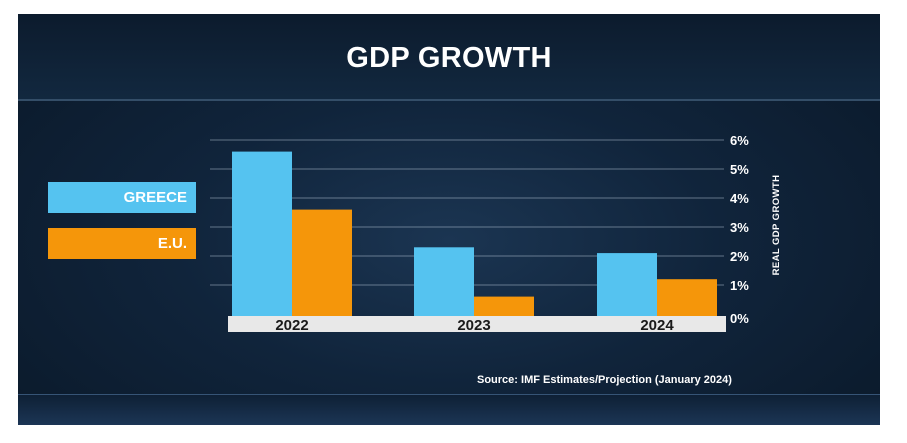 The width and height of the screenshot is (907, 443). Describe the element at coordinates (776, 225) in the screenshot. I see `y-axis-label: REAL GDP GROWTH` at that location.